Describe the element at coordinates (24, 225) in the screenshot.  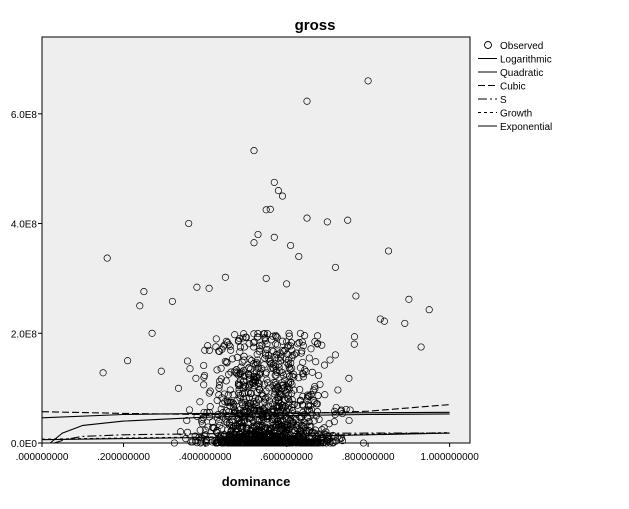
I see `y-tick-label: 4.0E8` at that location.